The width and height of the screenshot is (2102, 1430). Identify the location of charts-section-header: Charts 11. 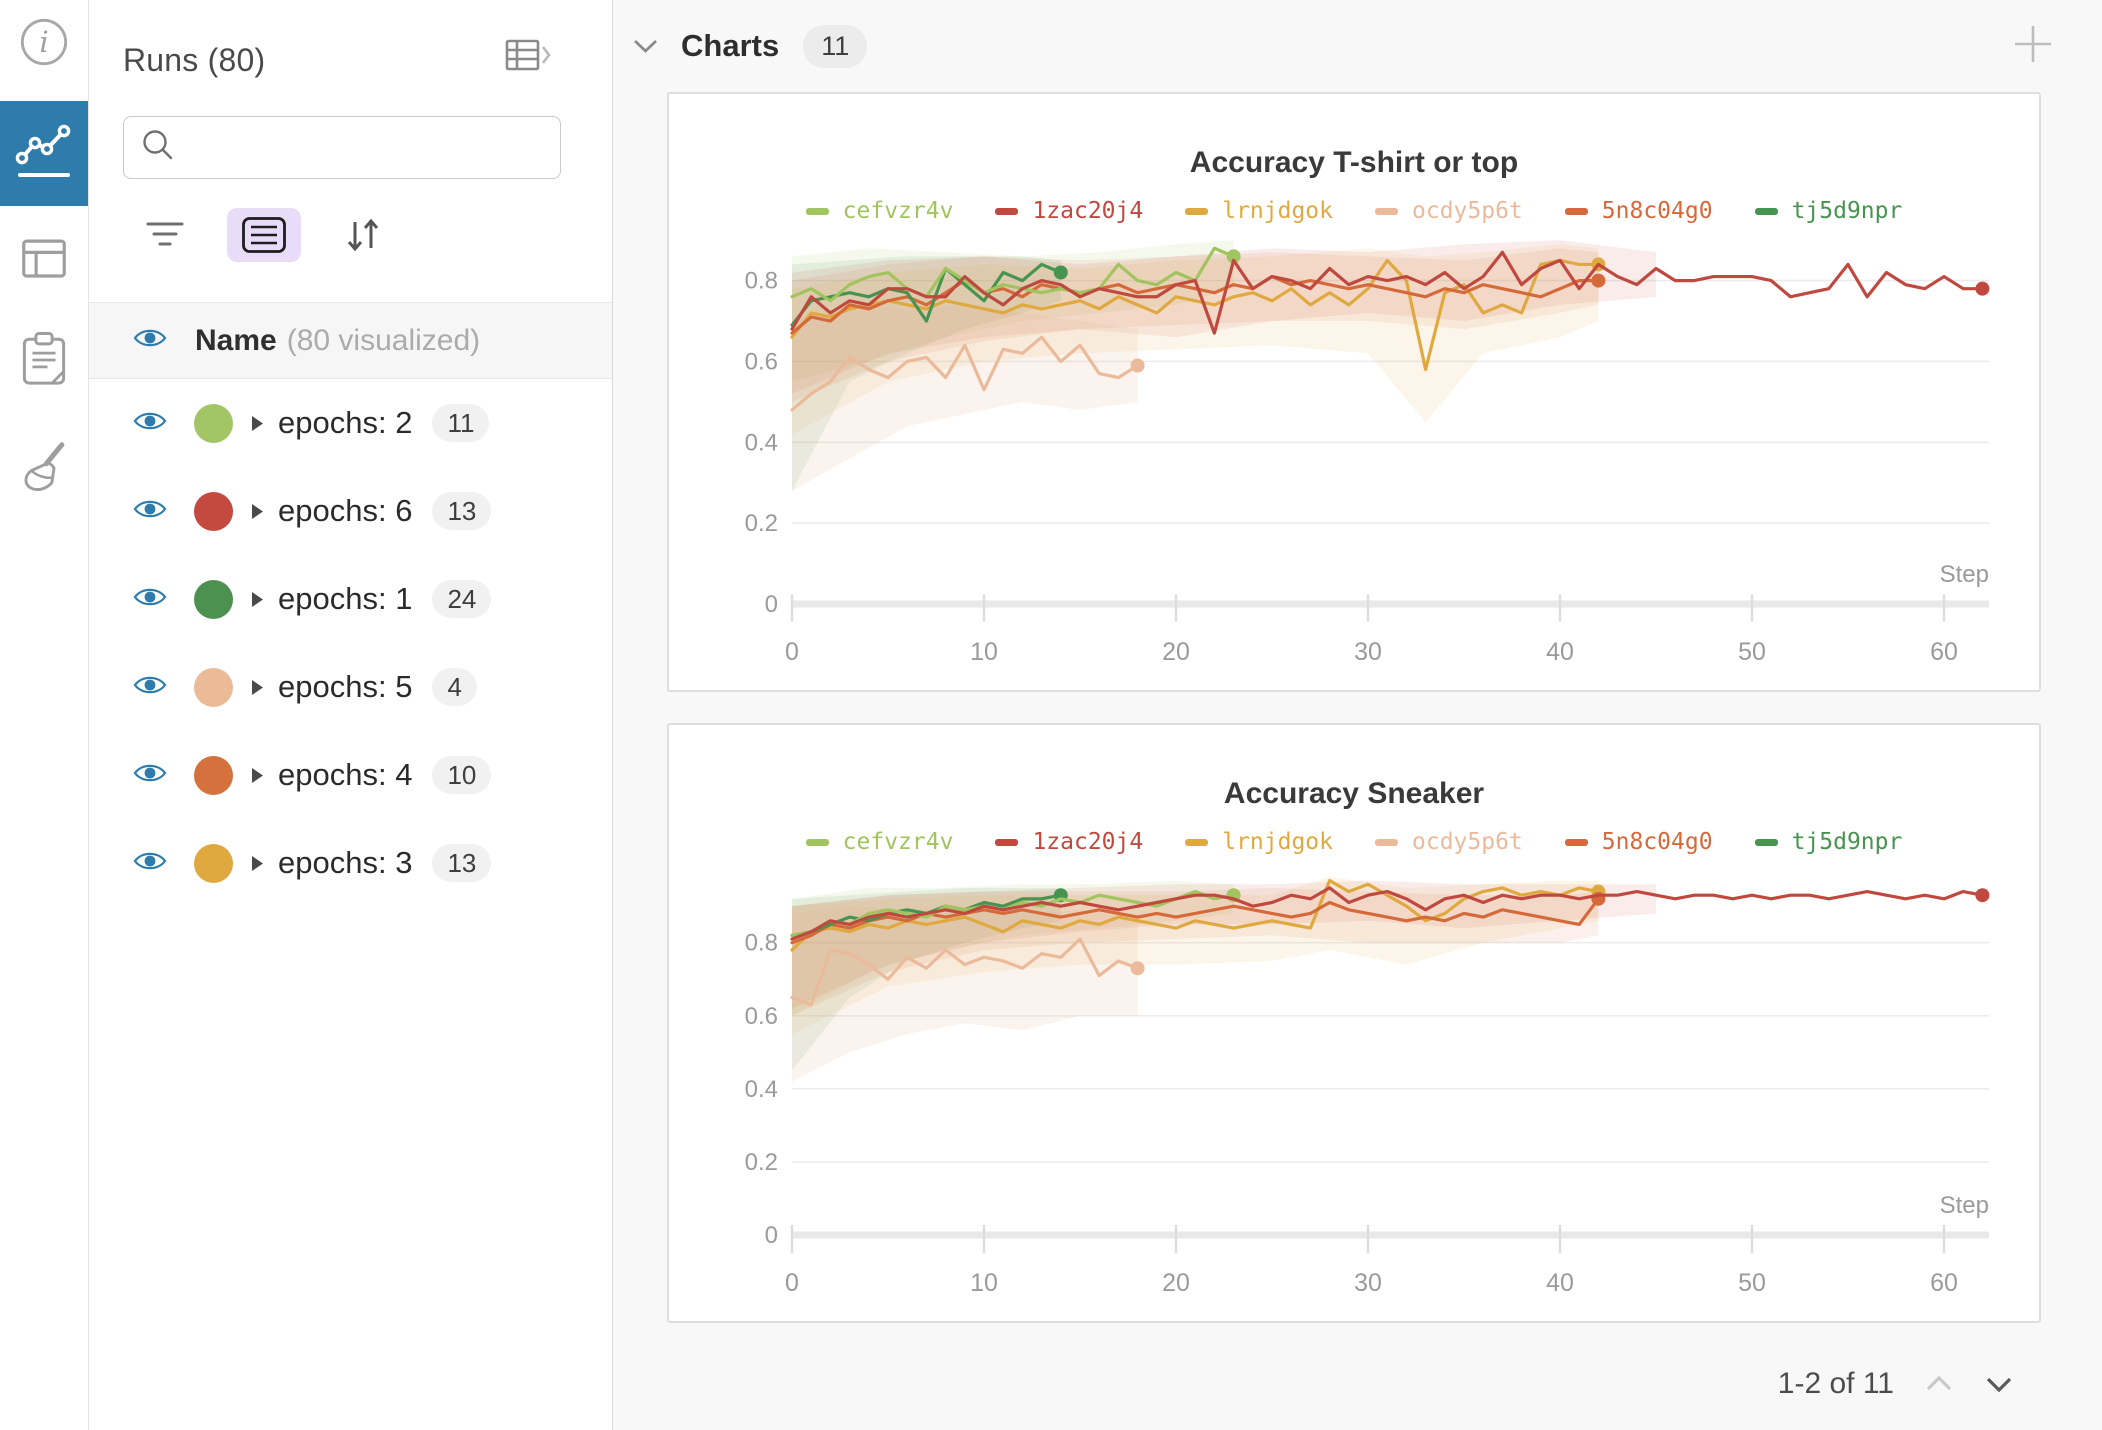
(740, 46).